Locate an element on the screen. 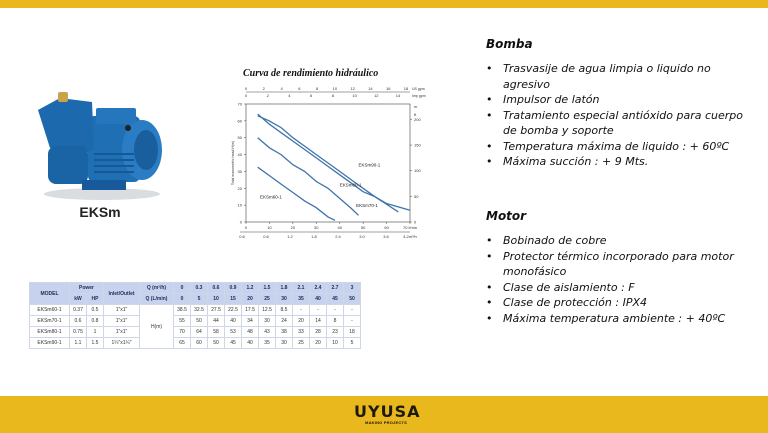 This screenshot has height=433, width=768. svg-text: 40 is located at coordinates (240, 154).